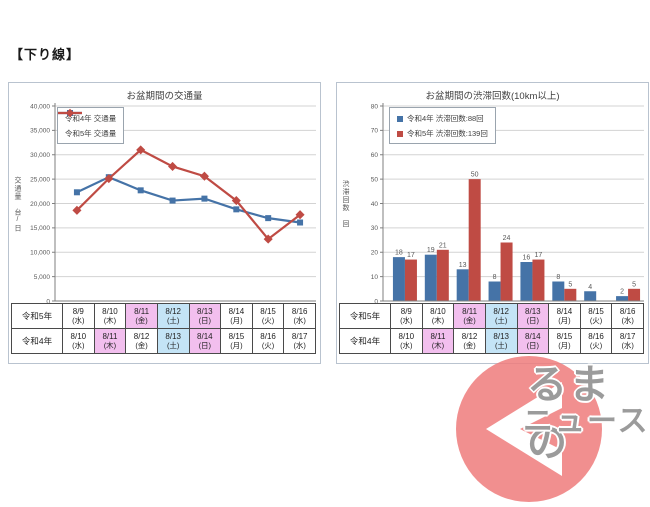 The height and width of the screenshot is (507, 650). I want to click on svg-text: 70, so click(375, 131).